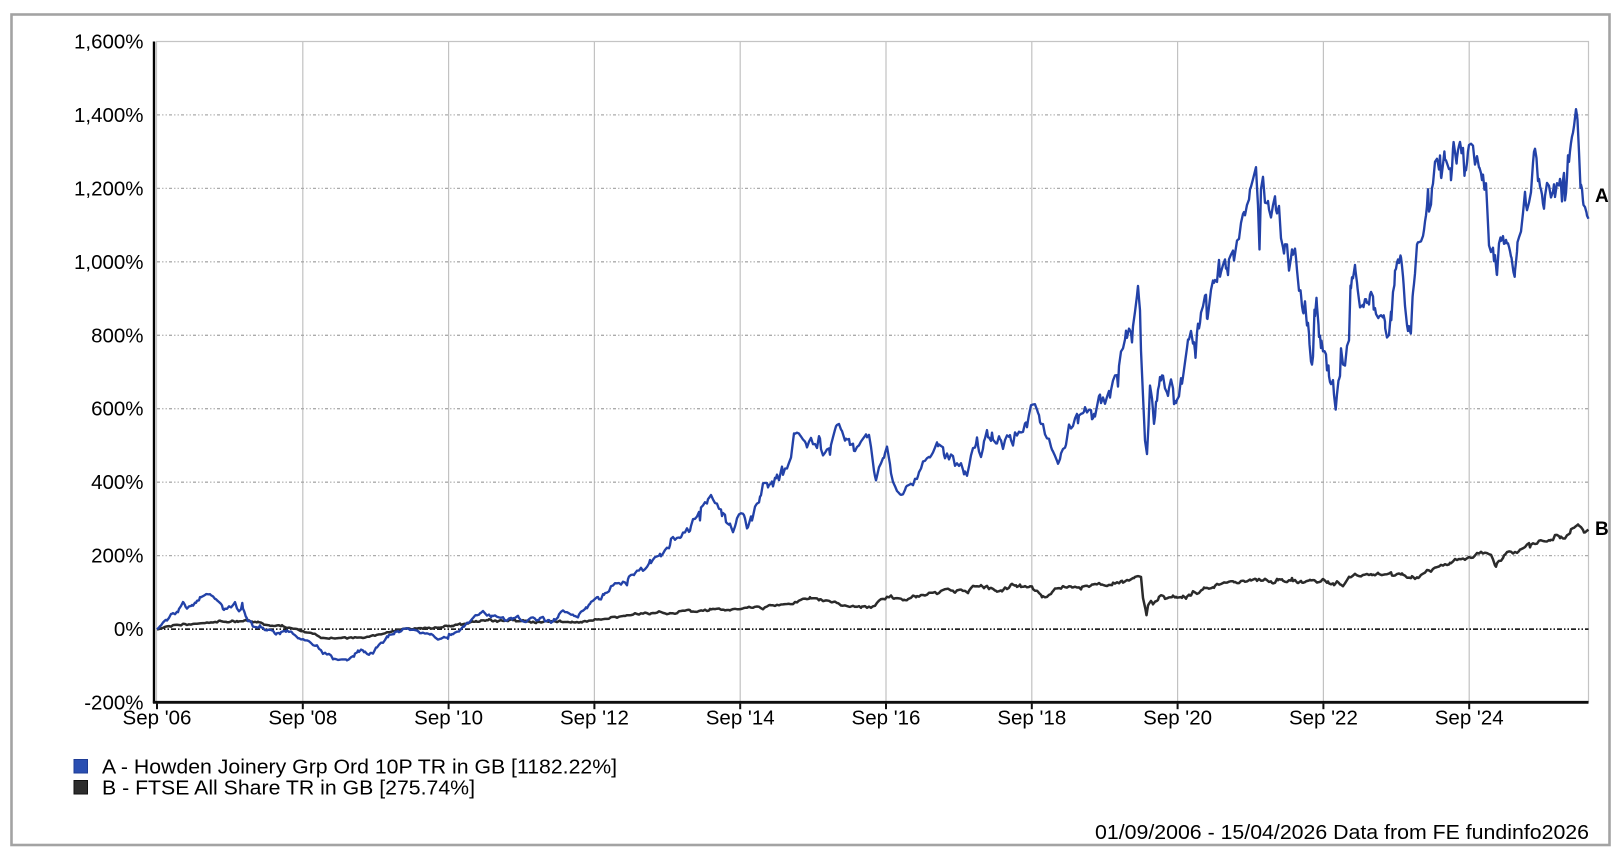  Describe the element at coordinates (109, 42) in the screenshot. I see `svg-text: 1,600%` at that location.